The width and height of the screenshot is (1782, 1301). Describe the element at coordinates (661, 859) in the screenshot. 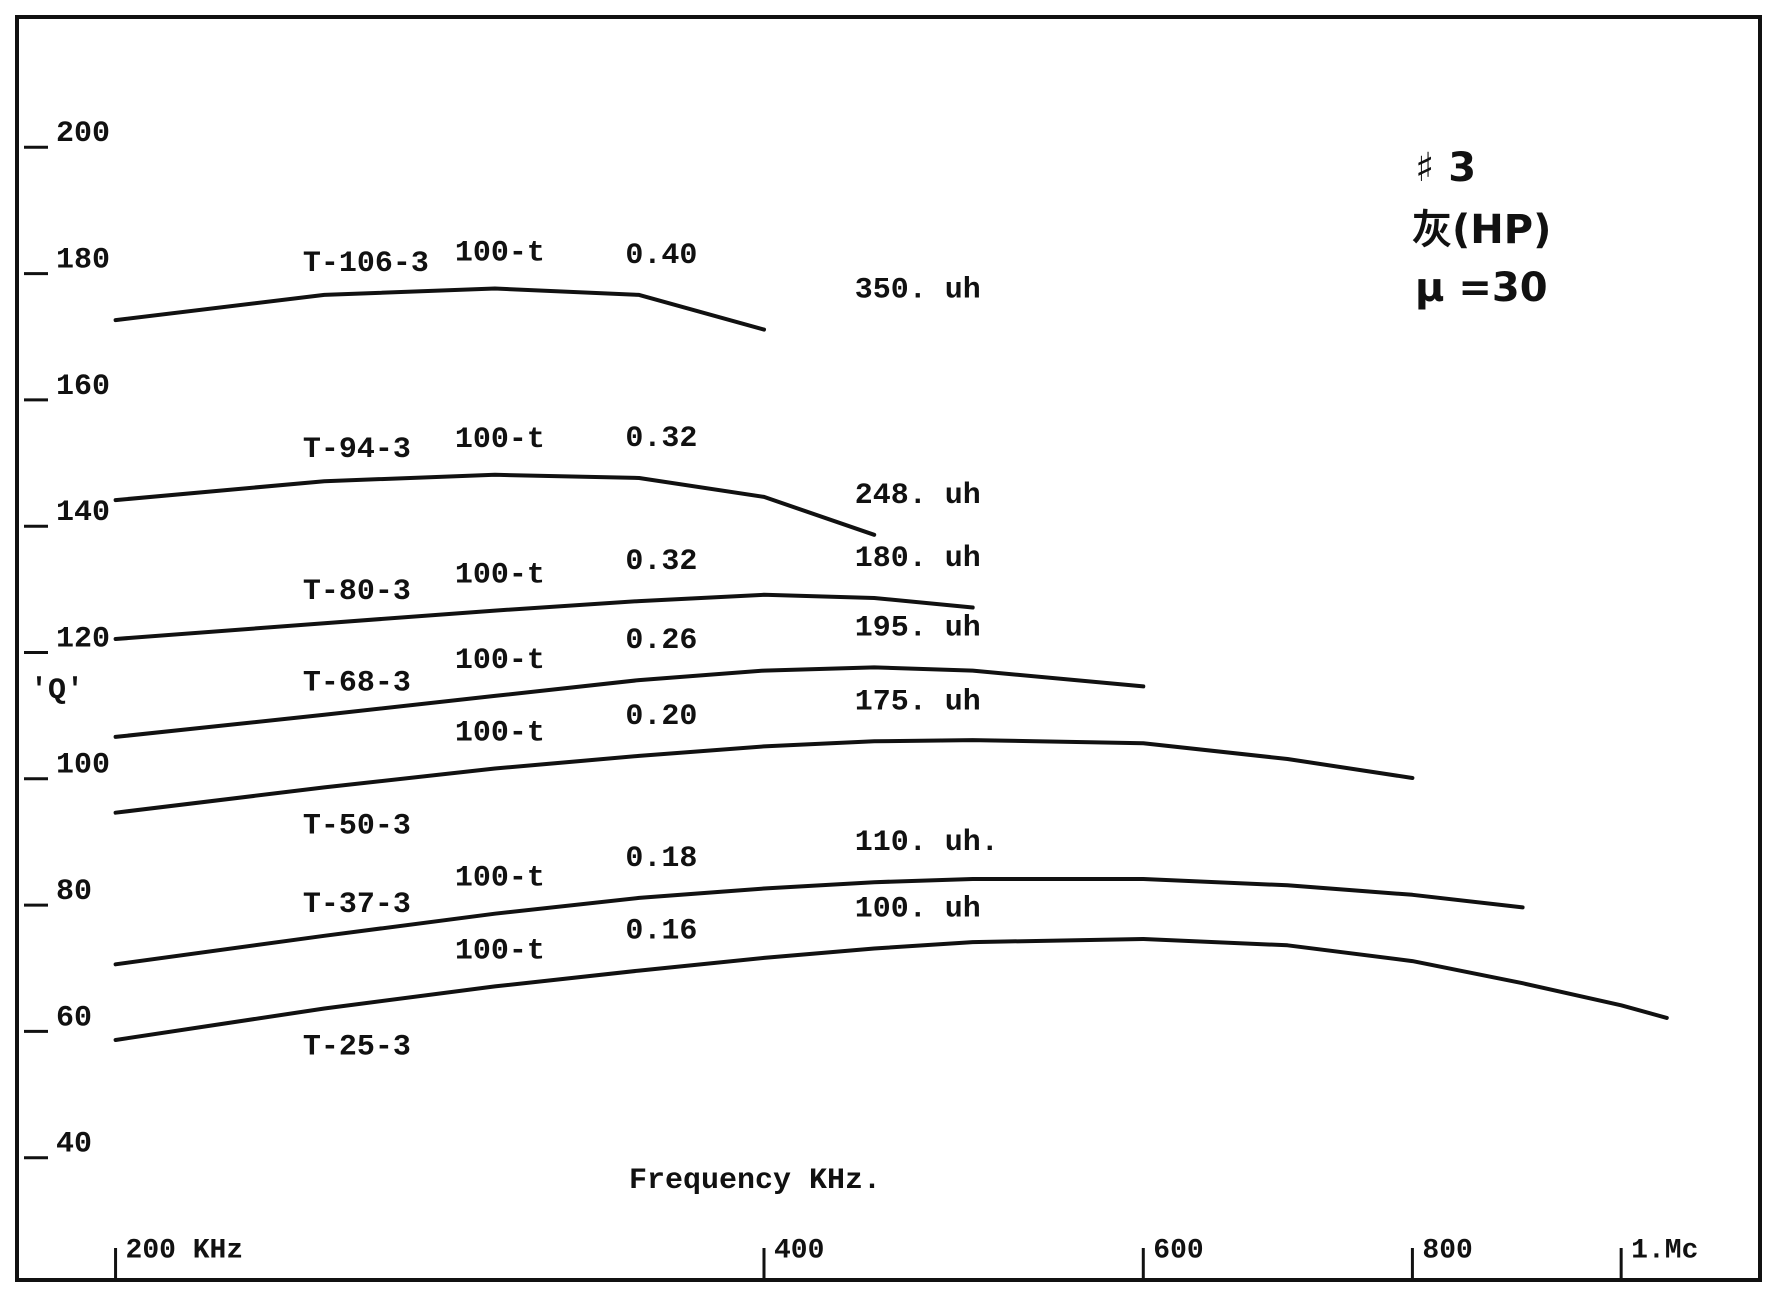

I see `curve-label: 0.18` at that location.